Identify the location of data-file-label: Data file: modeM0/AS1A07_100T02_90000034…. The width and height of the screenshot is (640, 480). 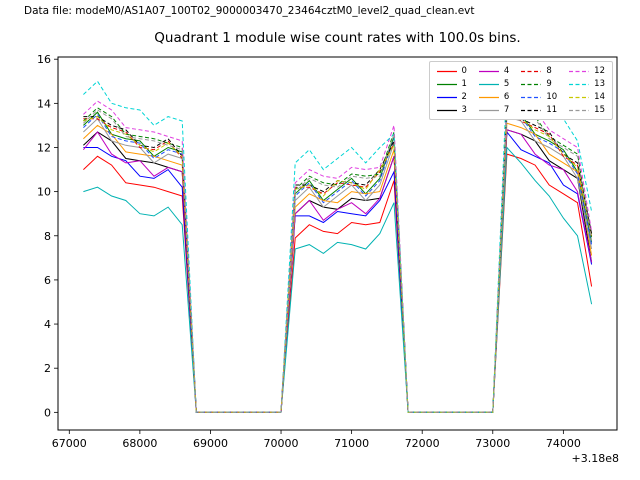
(249, 11).